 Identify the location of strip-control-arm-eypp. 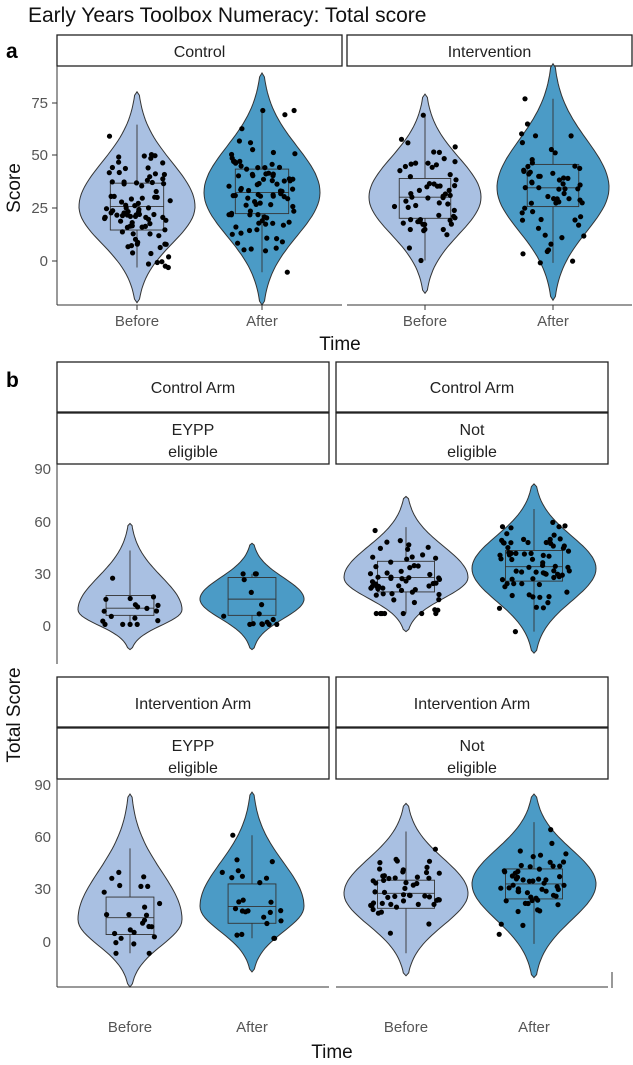
(193, 387).